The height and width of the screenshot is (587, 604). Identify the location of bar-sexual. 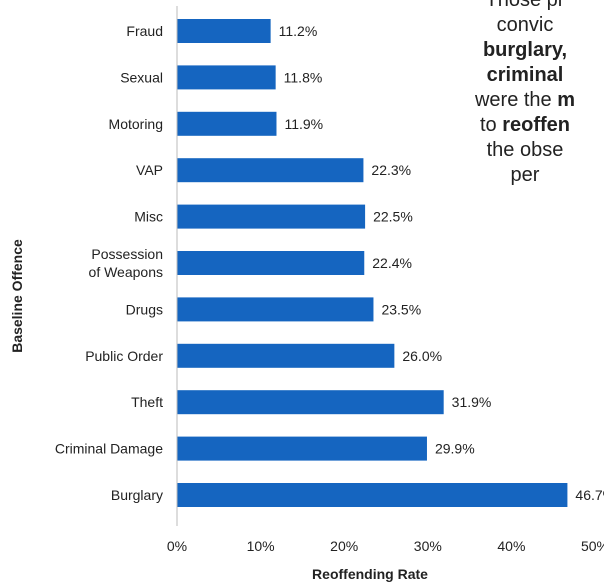
(226, 77).